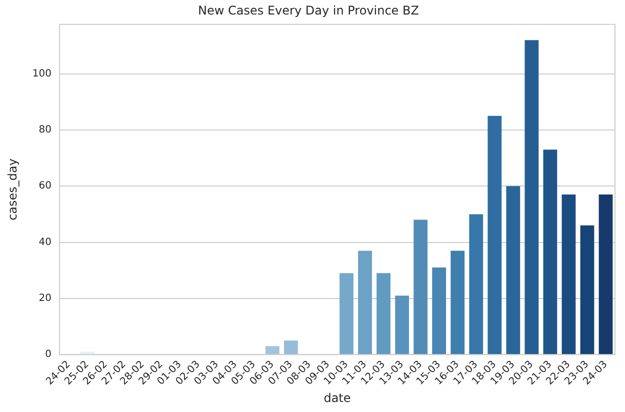 This screenshot has width=625, height=412. I want to click on chart-title: New Cases Every Day in Province BZ, so click(308, 10).